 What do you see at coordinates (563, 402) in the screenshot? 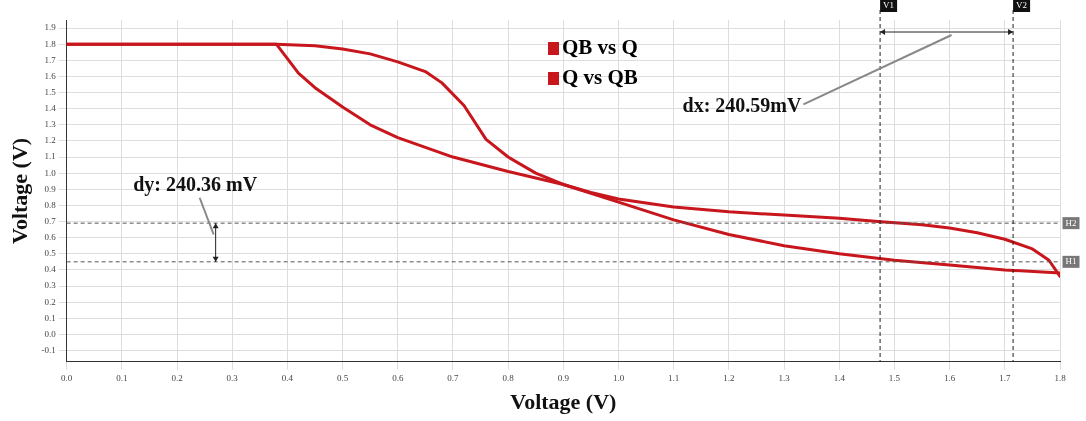
I see `x-axis-title: Voltage (V)` at bounding box center [563, 402].